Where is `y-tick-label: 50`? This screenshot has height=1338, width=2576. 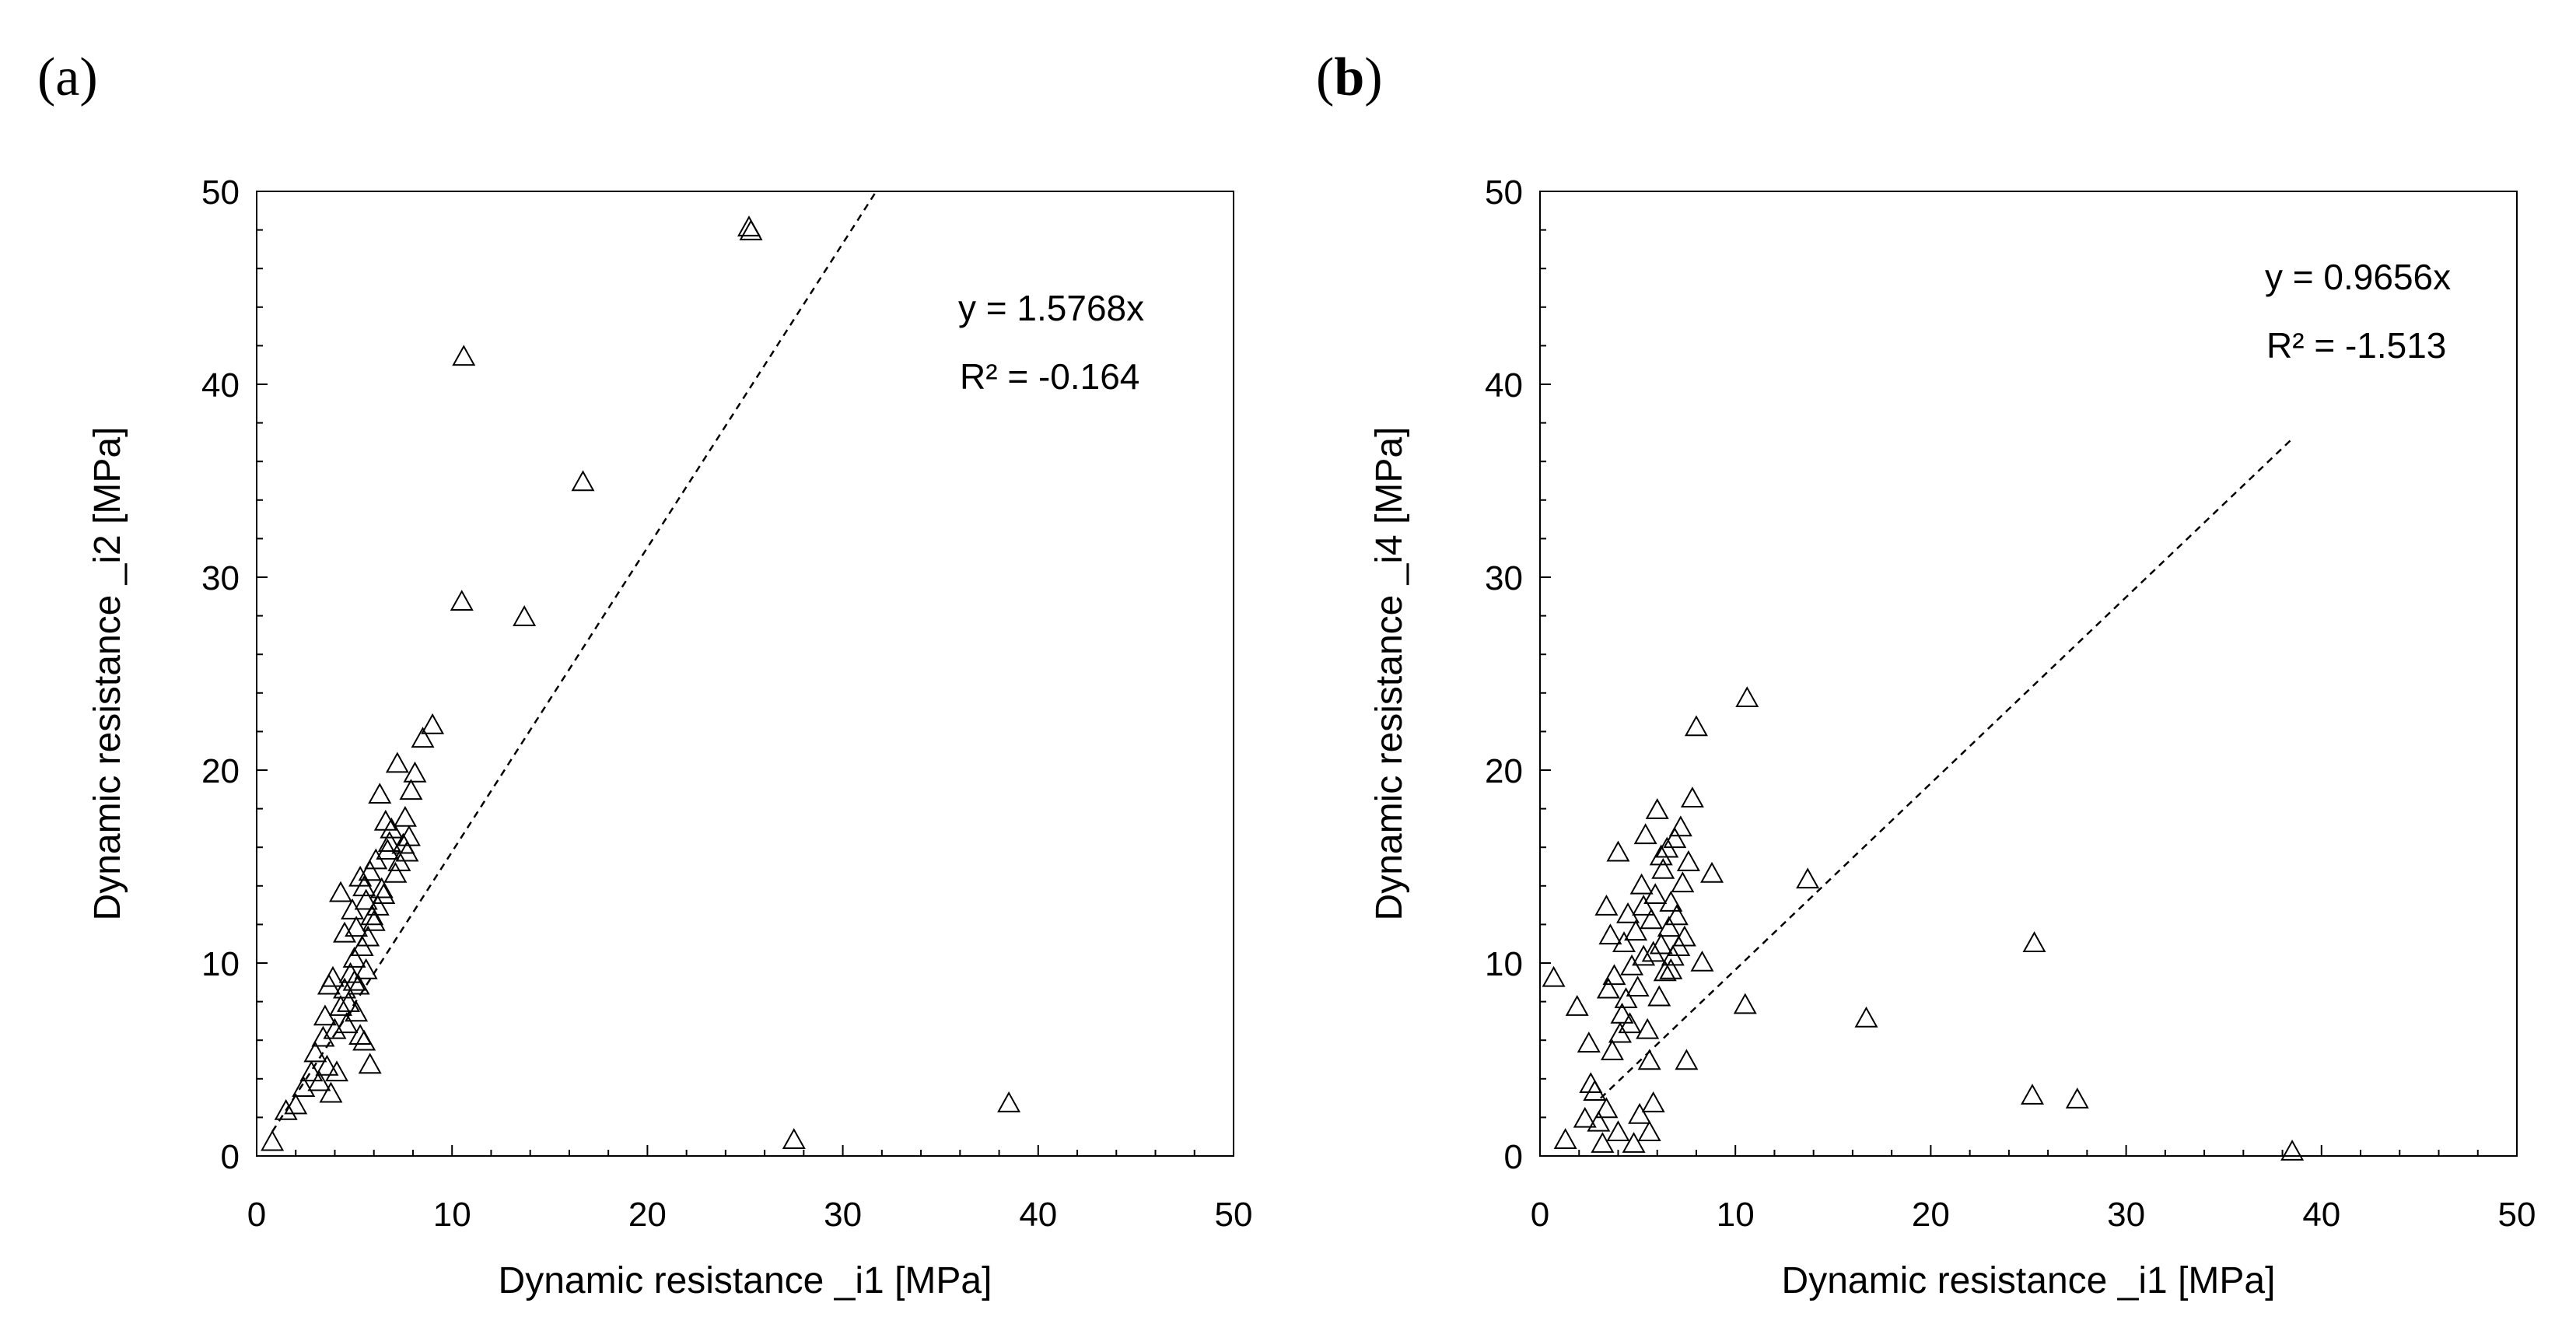 y-tick-label: 50 is located at coordinates (220, 192).